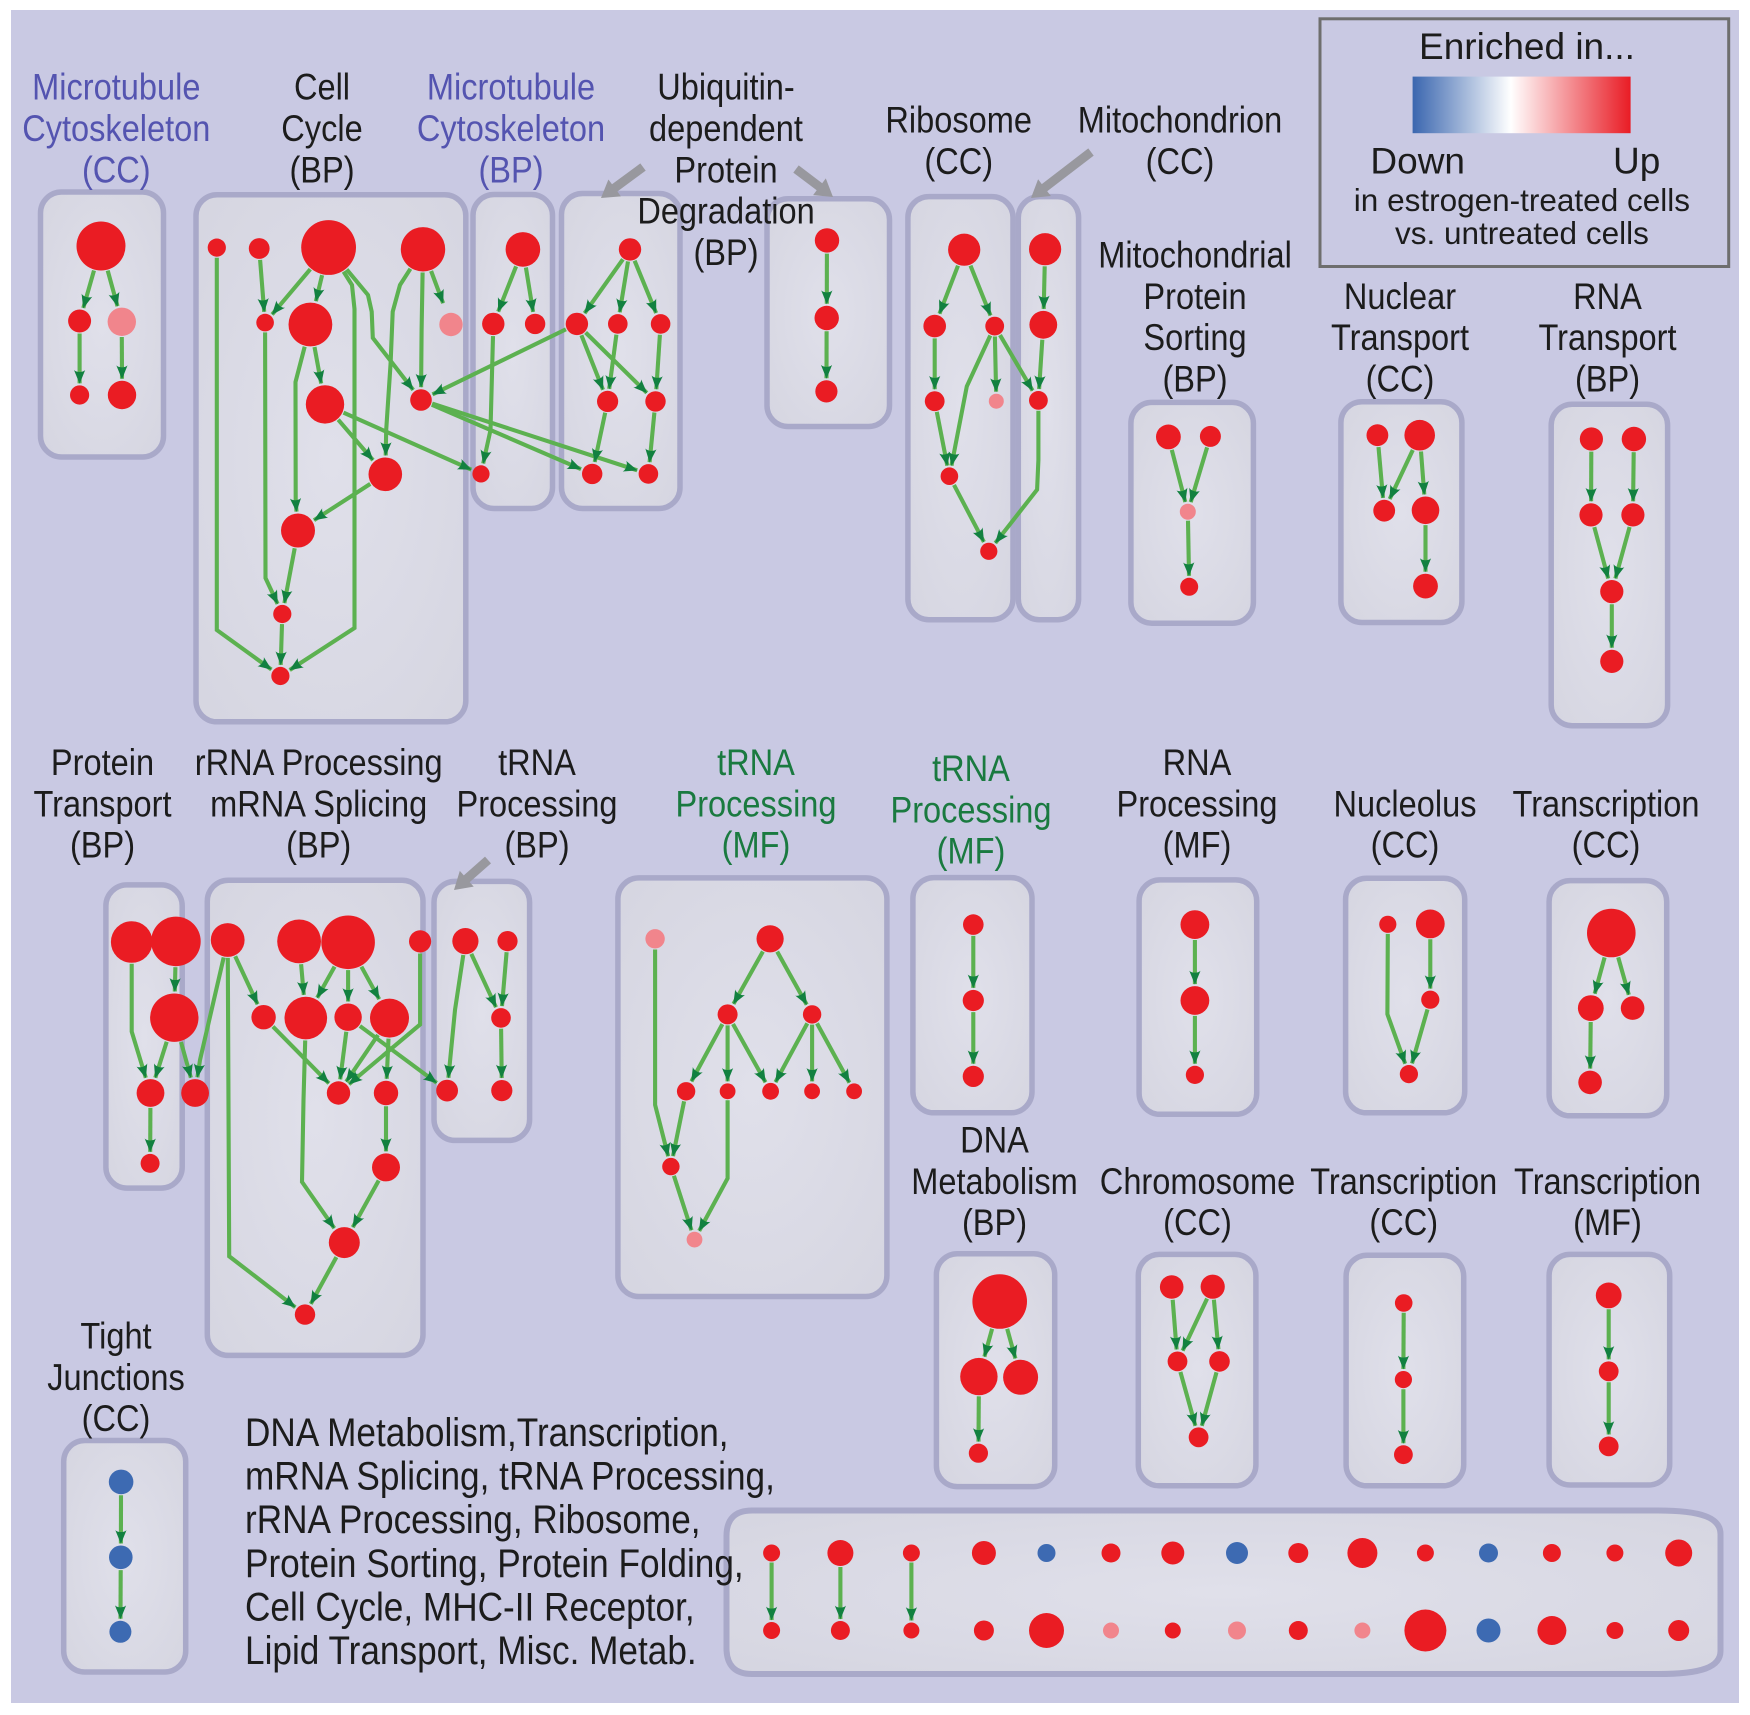  I want to click on svg-text: Metabolism, so click(994, 1181).